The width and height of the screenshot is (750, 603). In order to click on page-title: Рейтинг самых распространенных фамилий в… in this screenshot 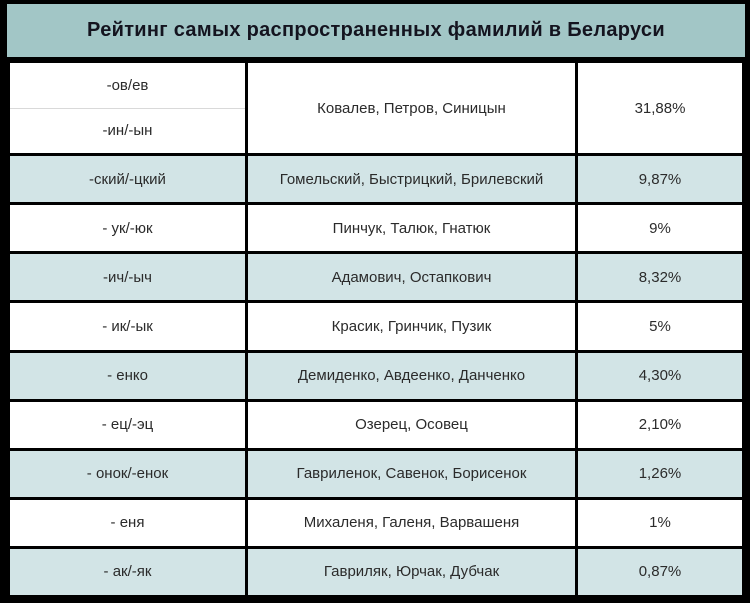, I will do `click(376, 30)`.